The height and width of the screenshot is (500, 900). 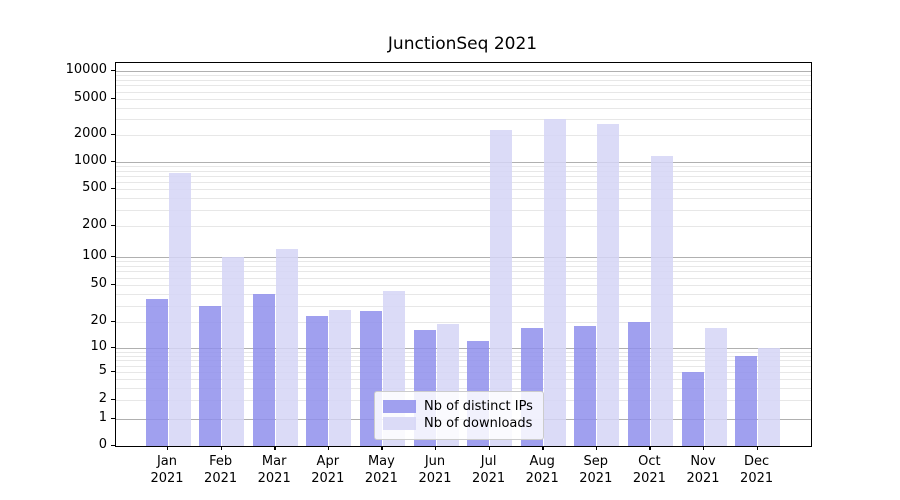 What do you see at coordinates (102, 398) in the screenshot?
I see `y-tick-label: 2` at bounding box center [102, 398].